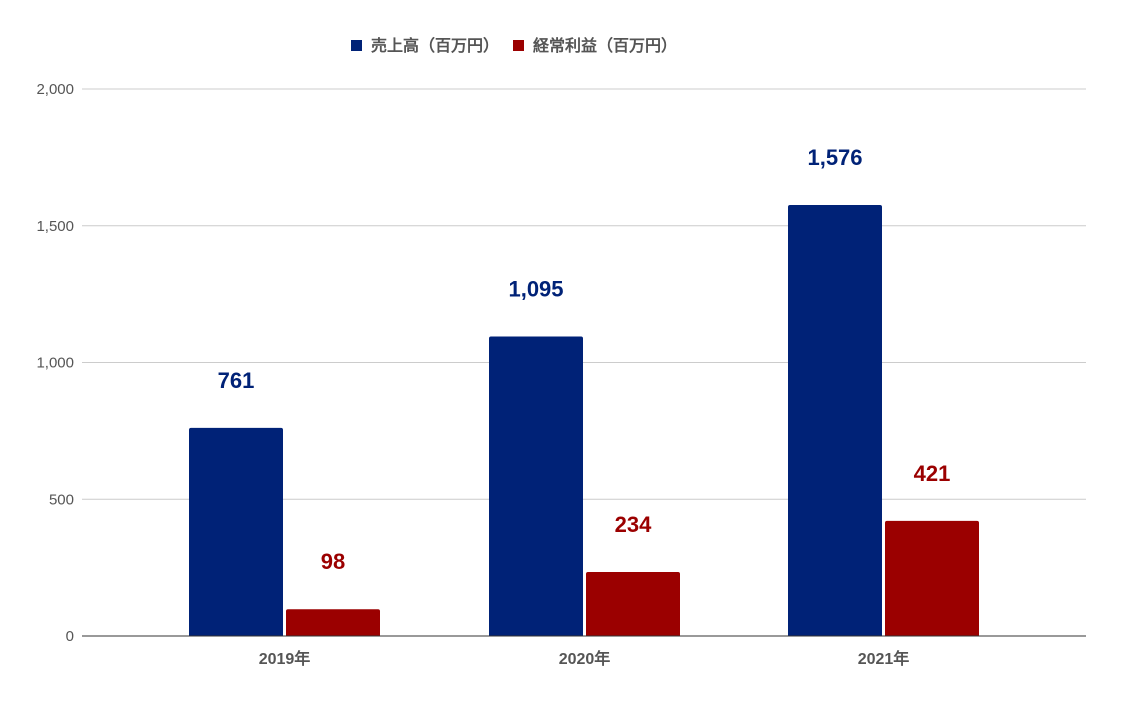  I want to click on y-tick-label: 1,500, so click(55, 226).